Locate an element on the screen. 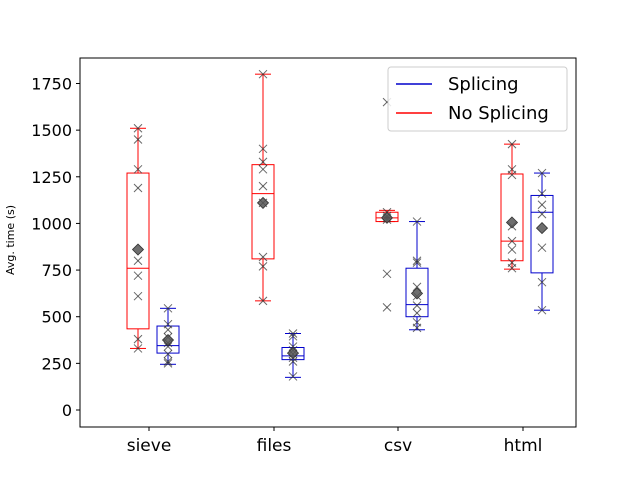  y-tick-label: 1250 is located at coordinates (51, 177).